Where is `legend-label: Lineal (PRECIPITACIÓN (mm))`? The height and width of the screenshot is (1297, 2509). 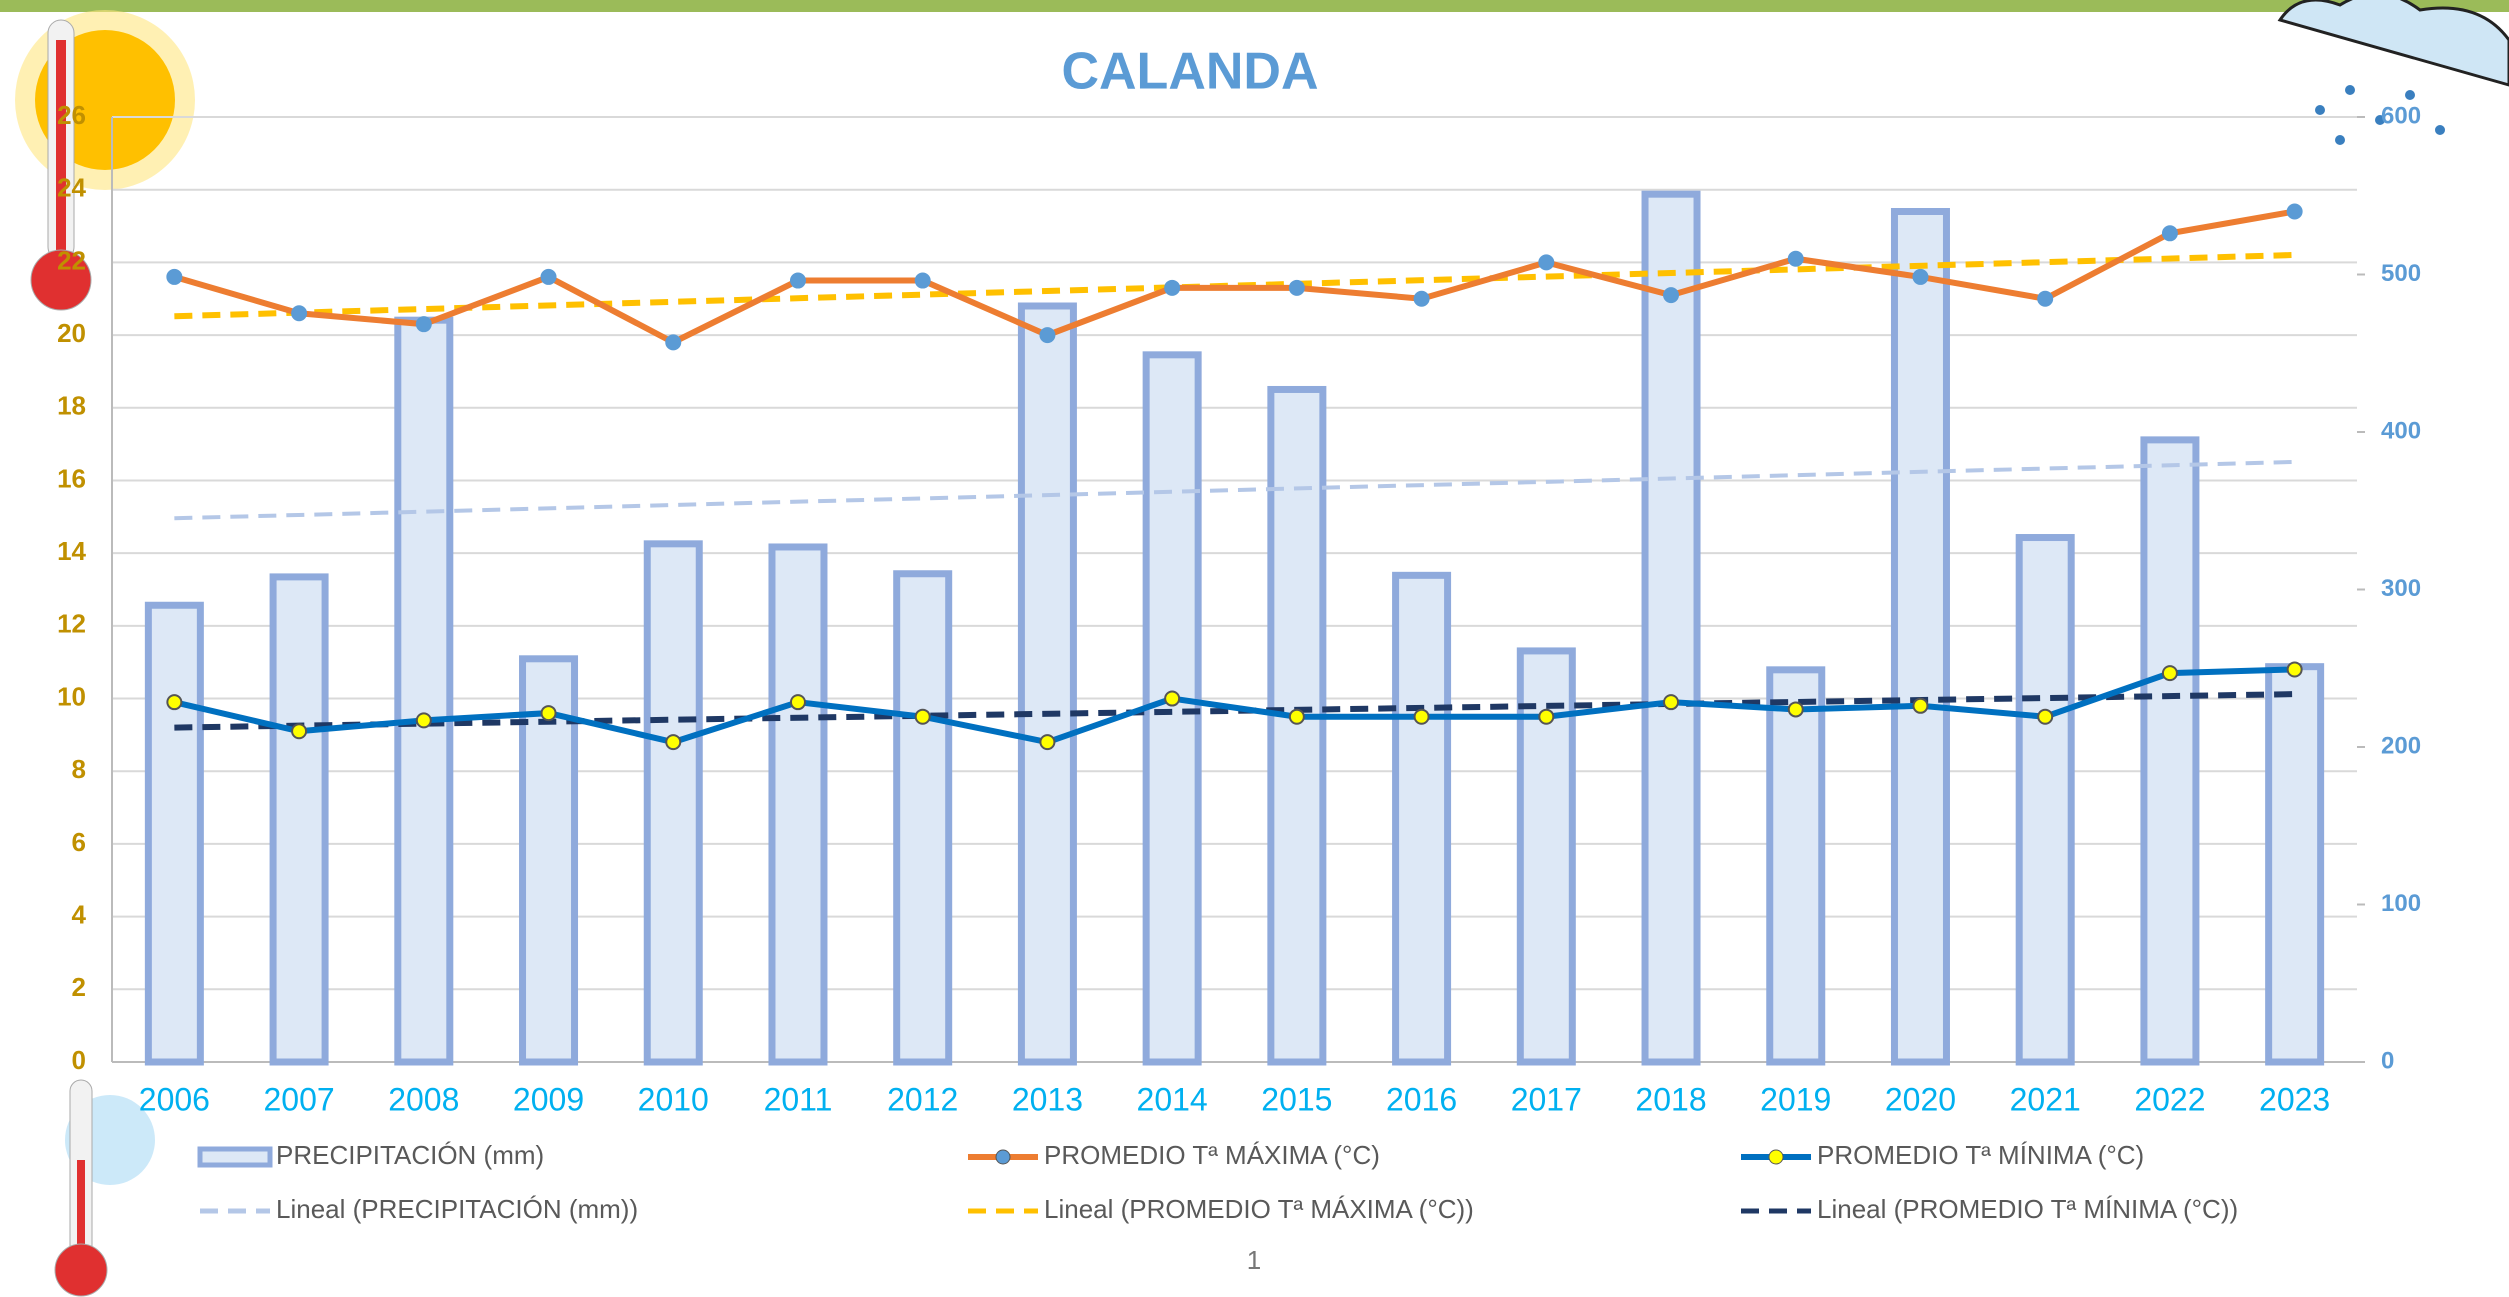
legend-label: Lineal (PRECIPITACIÓN (mm)) is located at coordinates (457, 1209).